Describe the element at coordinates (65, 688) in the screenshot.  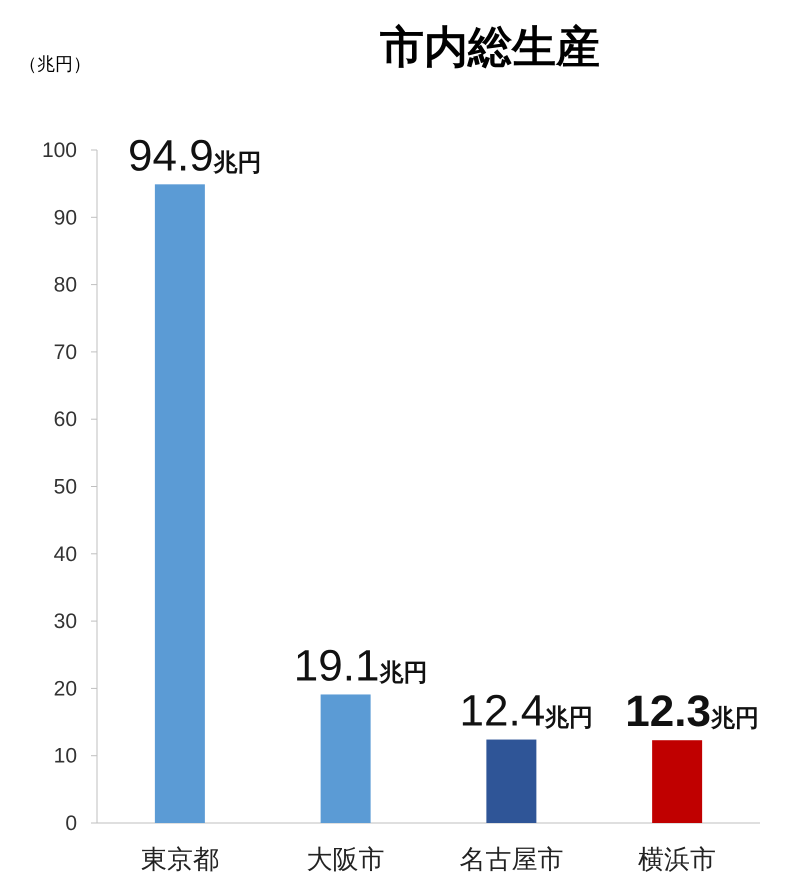
I see `y-tick-label: 20` at that location.